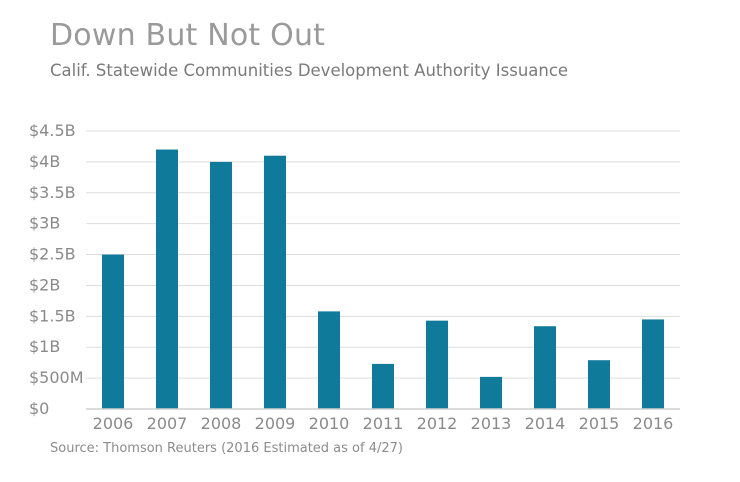 This screenshot has width=740, height=482. Describe the element at coordinates (329, 423) in the screenshot. I see `x-tick-label: 2010` at that location.